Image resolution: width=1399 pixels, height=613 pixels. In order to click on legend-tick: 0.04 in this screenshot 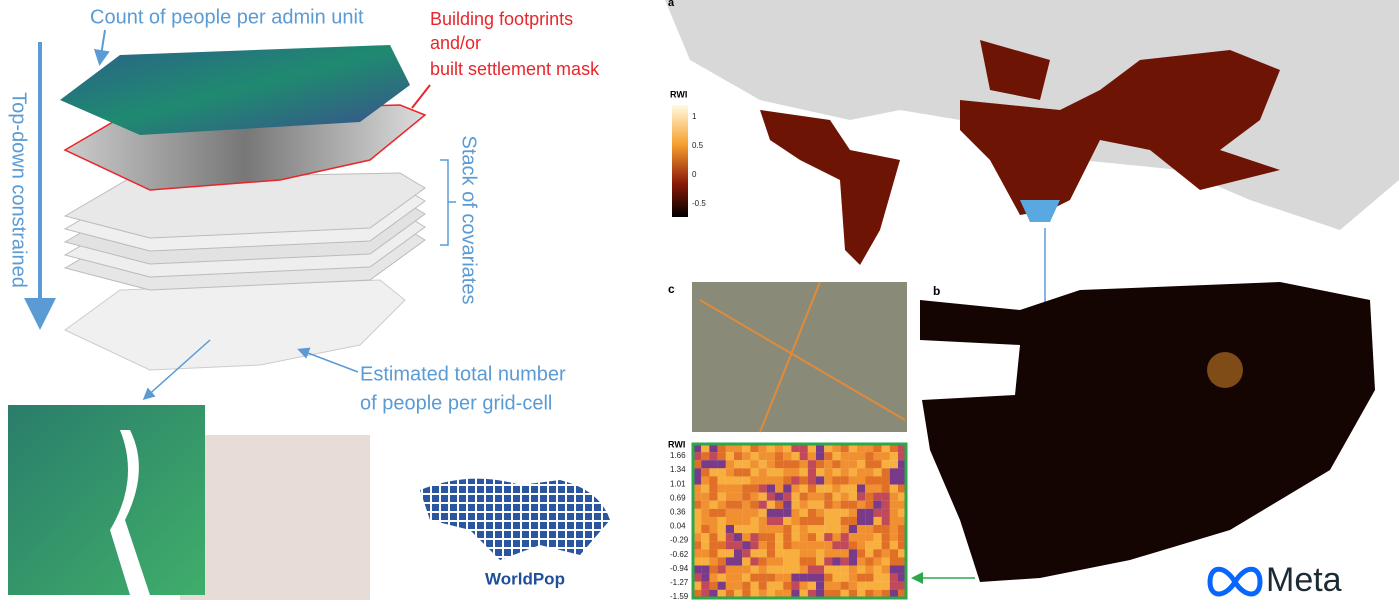, I will do `click(678, 526)`.